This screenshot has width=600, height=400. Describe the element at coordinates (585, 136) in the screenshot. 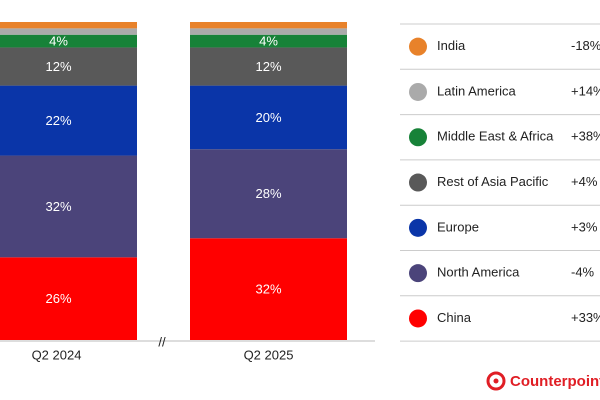

I see `legend-growth: +38%` at that location.